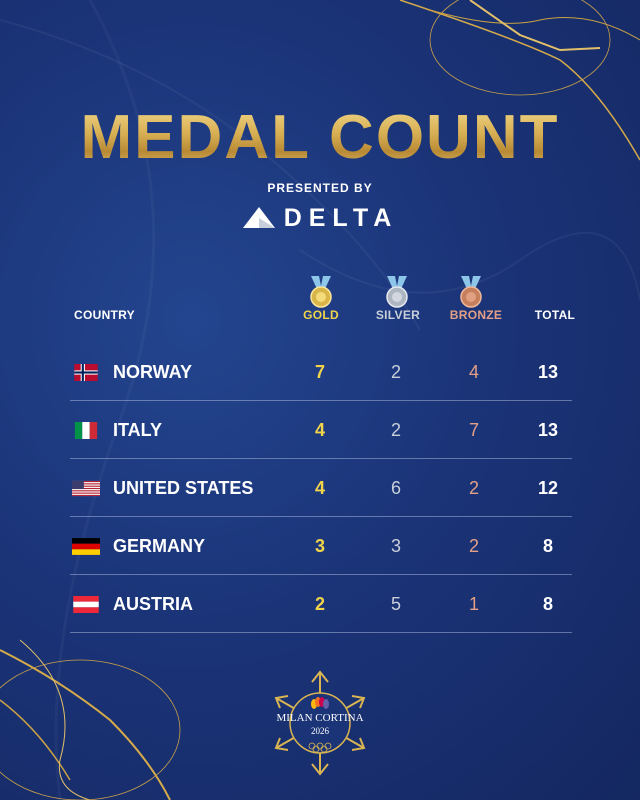 The width and height of the screenshot is (640, 800). I want to click on bronze-count: 1, so click(473, 604).